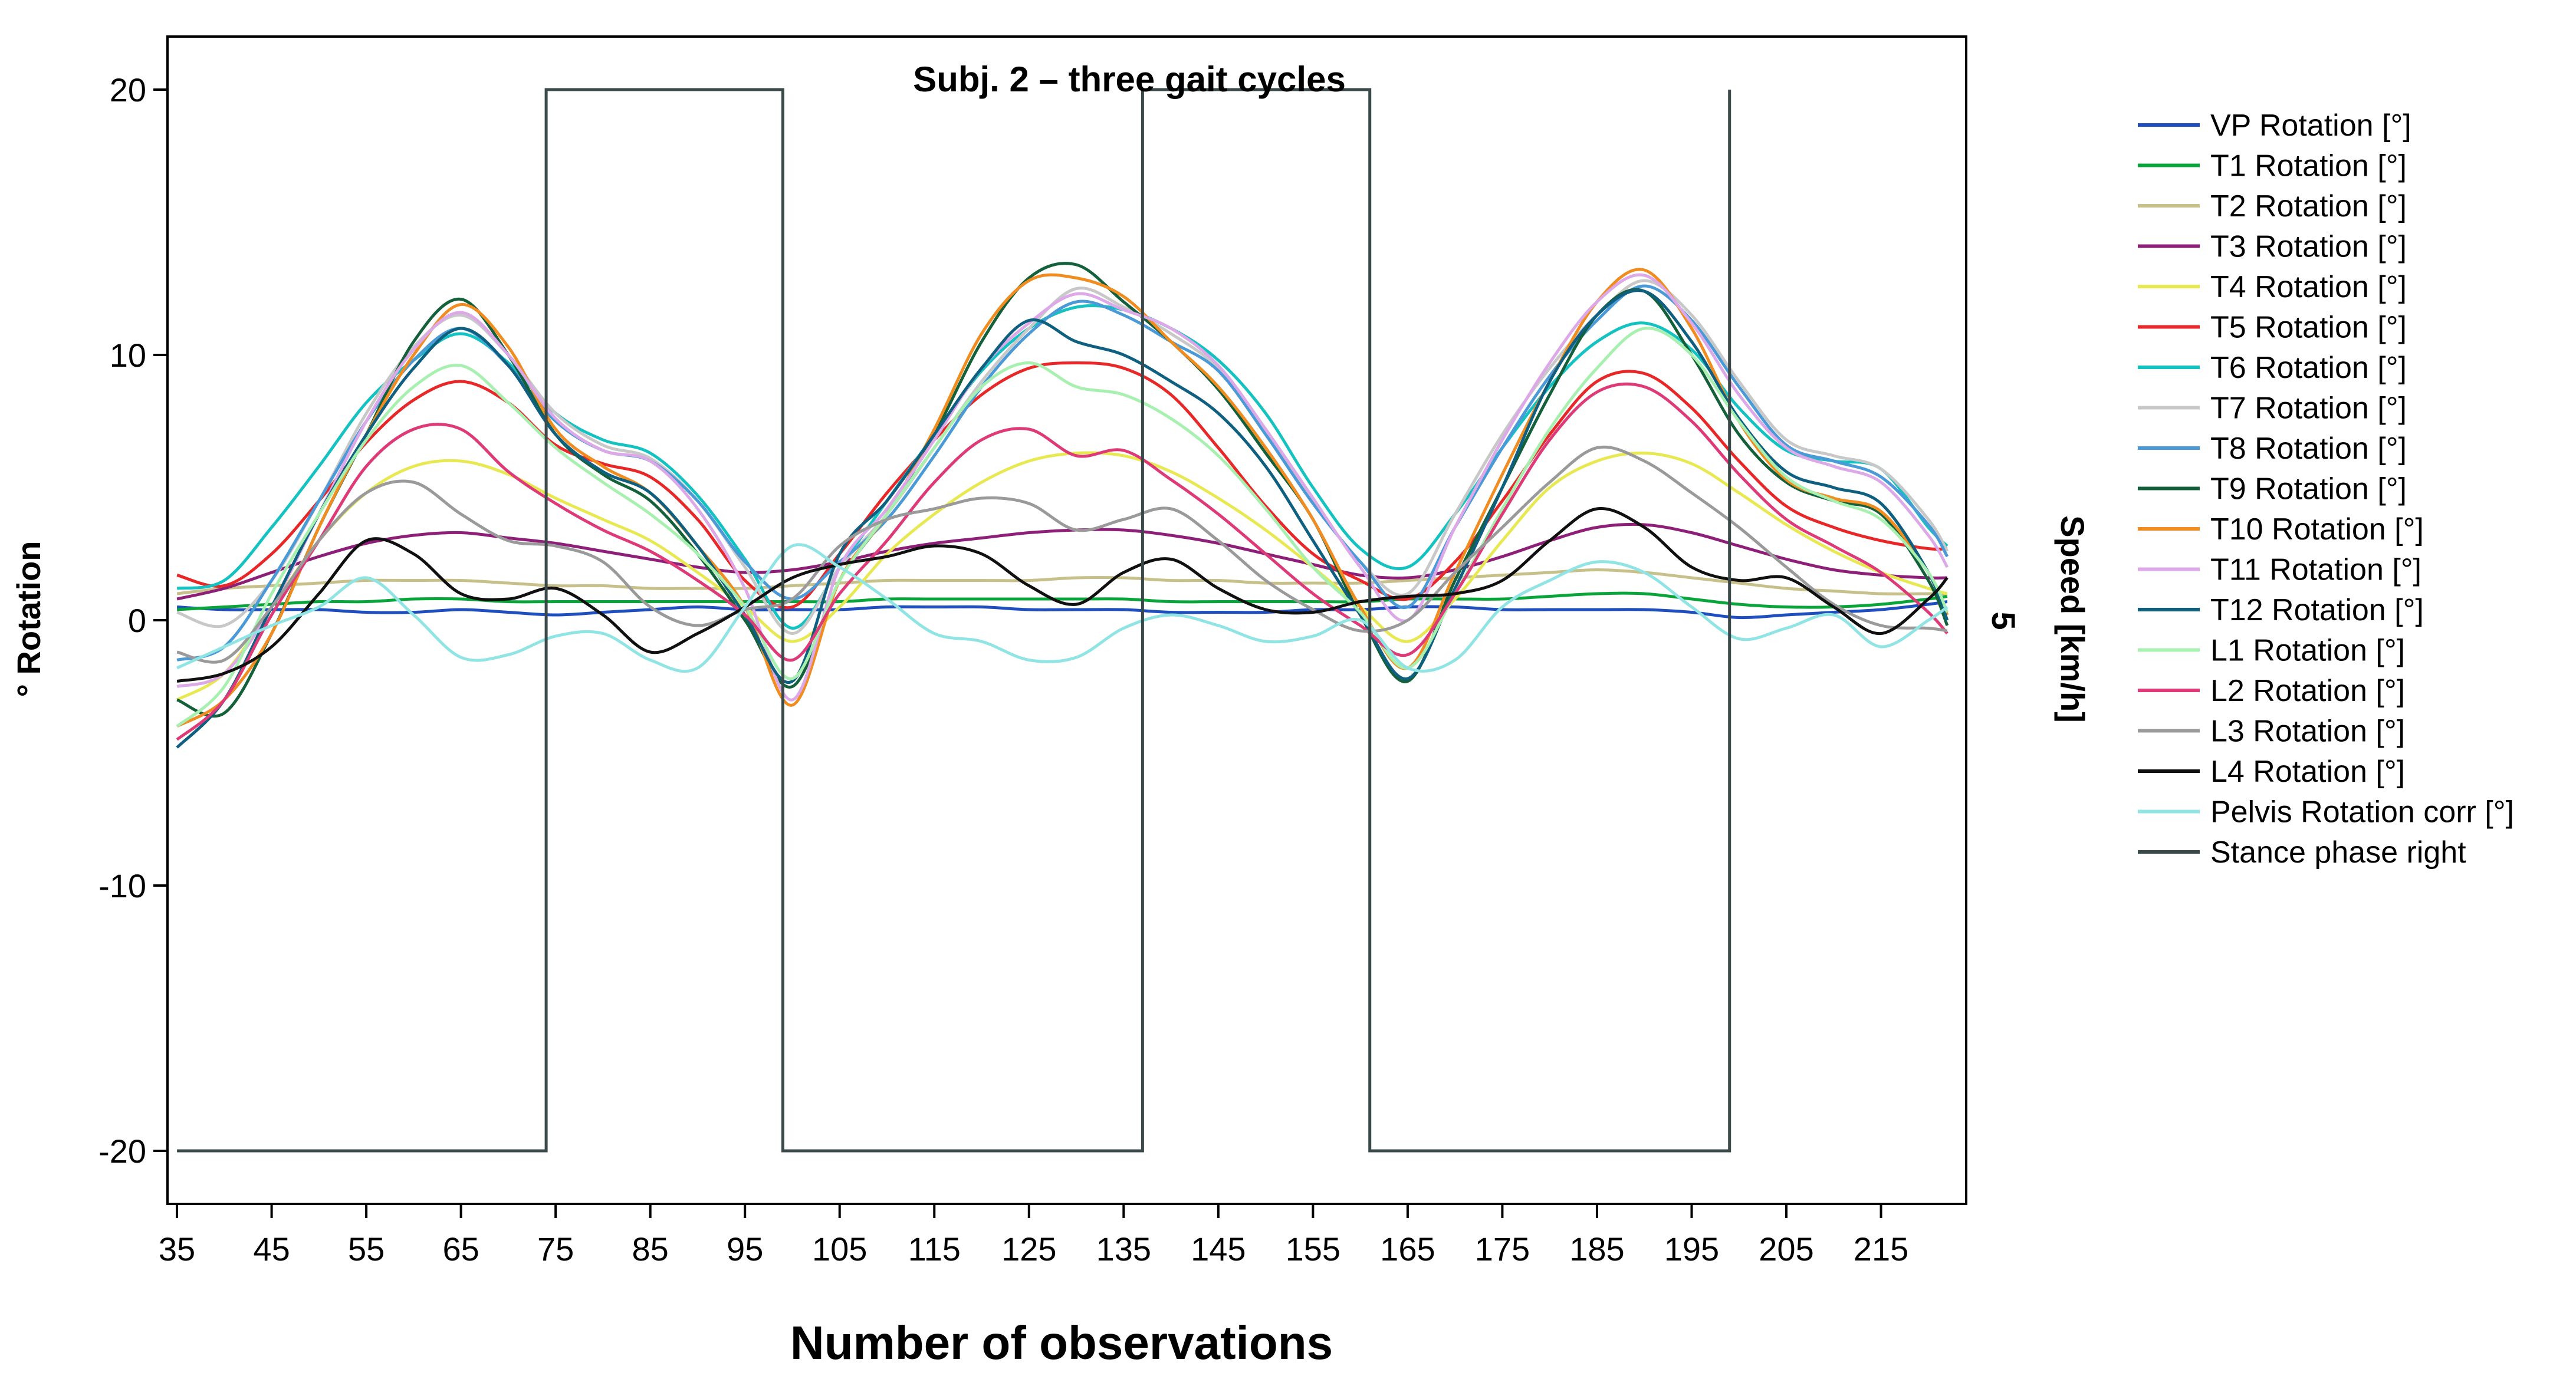 This screenshot has height=1379, width=2576. I want to click on legend-label-t3-rotation: T3 Rotation [°], so click(2308, 247).